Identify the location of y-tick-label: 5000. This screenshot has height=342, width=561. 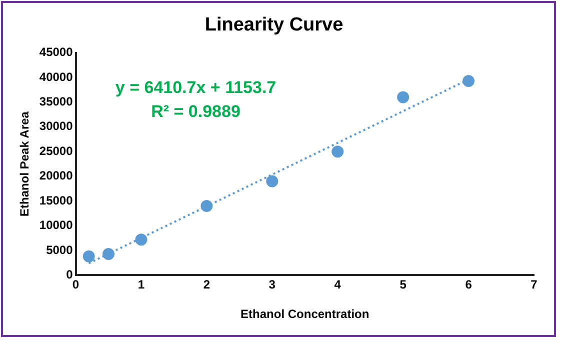
(60, 249).